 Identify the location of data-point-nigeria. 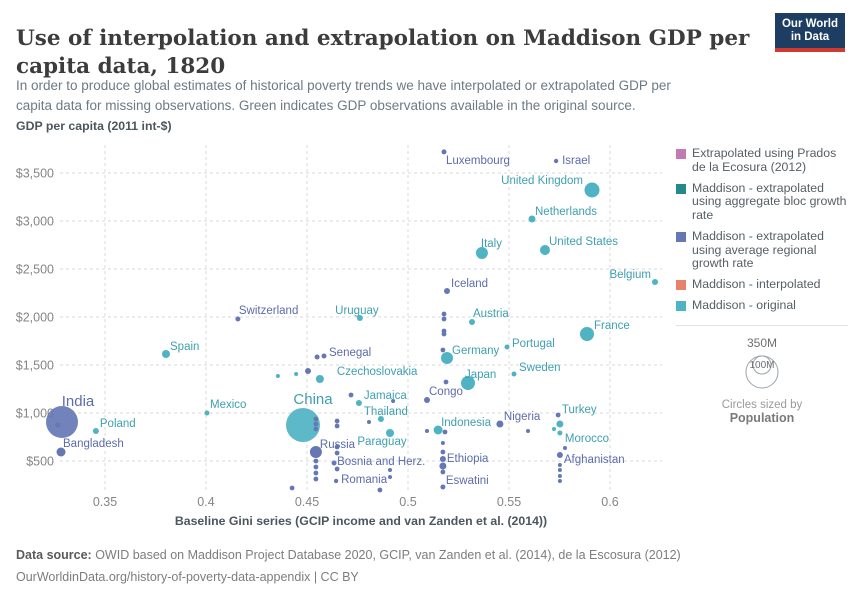
(500, 424).